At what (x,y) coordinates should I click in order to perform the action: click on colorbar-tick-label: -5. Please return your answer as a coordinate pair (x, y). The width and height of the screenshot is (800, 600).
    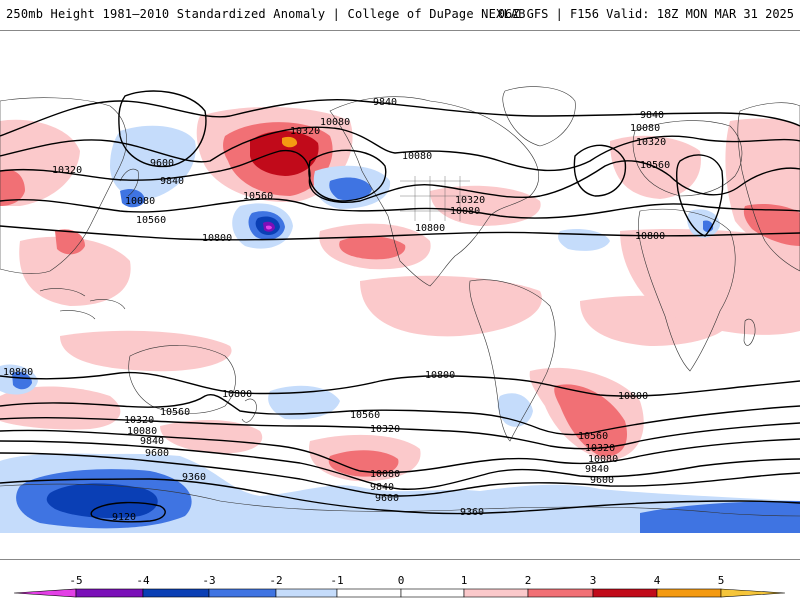
    Looking at the image, I should click on (75, 580).